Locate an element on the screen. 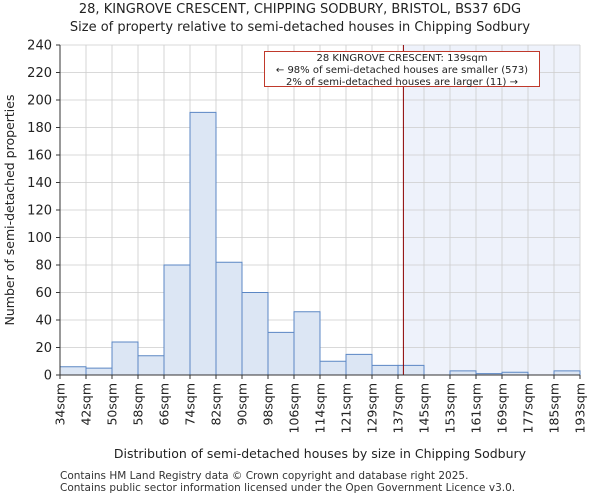 The height and width of the screenshot is (500, 600). x-tick-label: 58sqm is located at coordinates (138, 404).